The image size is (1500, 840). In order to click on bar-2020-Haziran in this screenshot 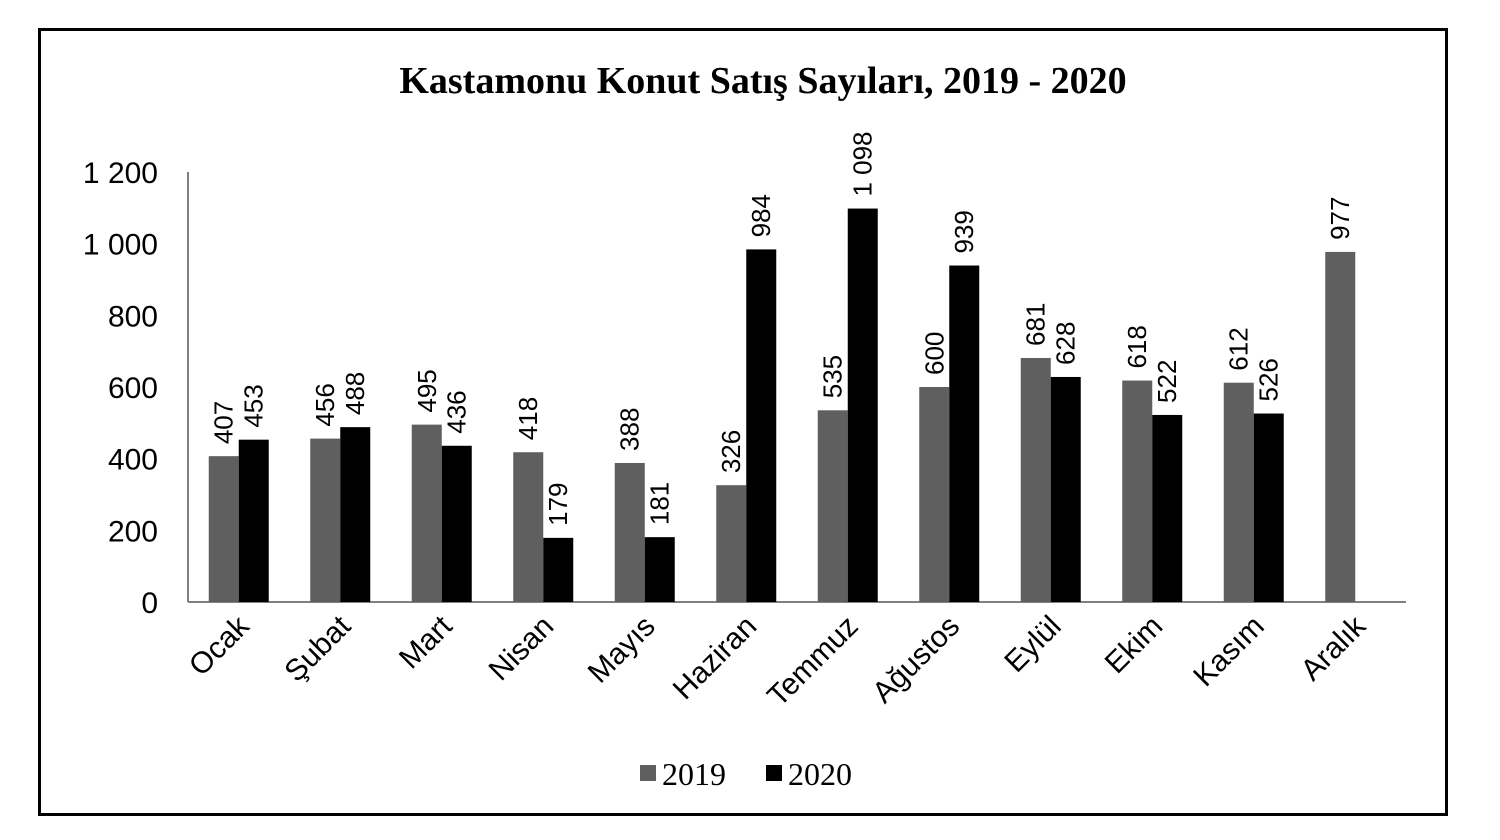, I will do `click(761, 425)`.